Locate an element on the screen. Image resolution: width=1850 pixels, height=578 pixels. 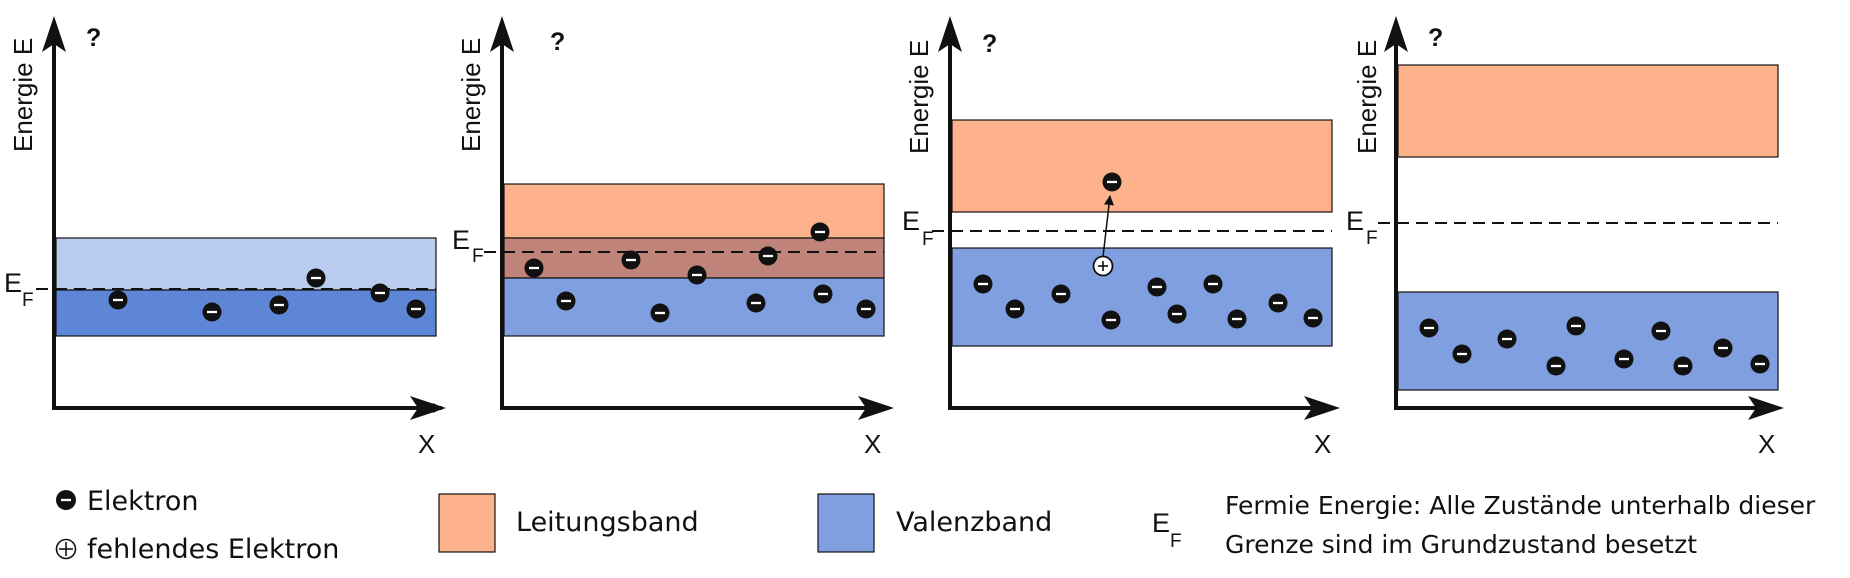
legend-conduction-band-label: Leitungsband is located at coordinates (607, 522).